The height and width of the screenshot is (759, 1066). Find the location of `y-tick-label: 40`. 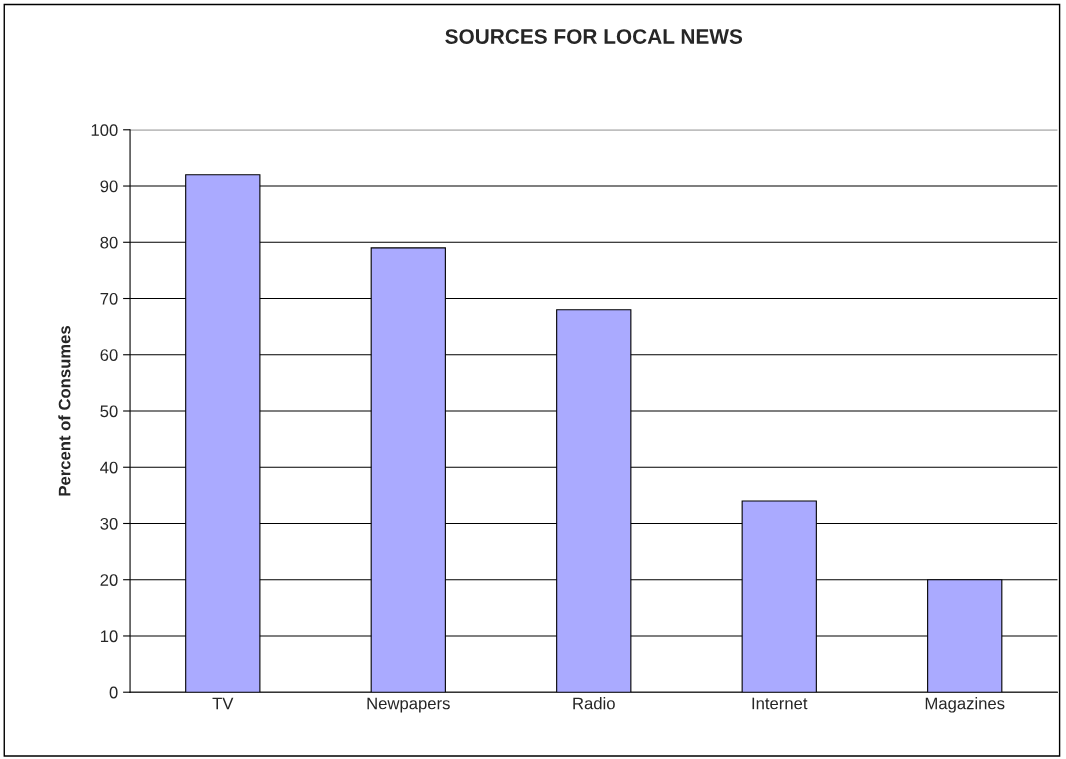

y-tick-label: 40 is located at coordinates (109, 467).